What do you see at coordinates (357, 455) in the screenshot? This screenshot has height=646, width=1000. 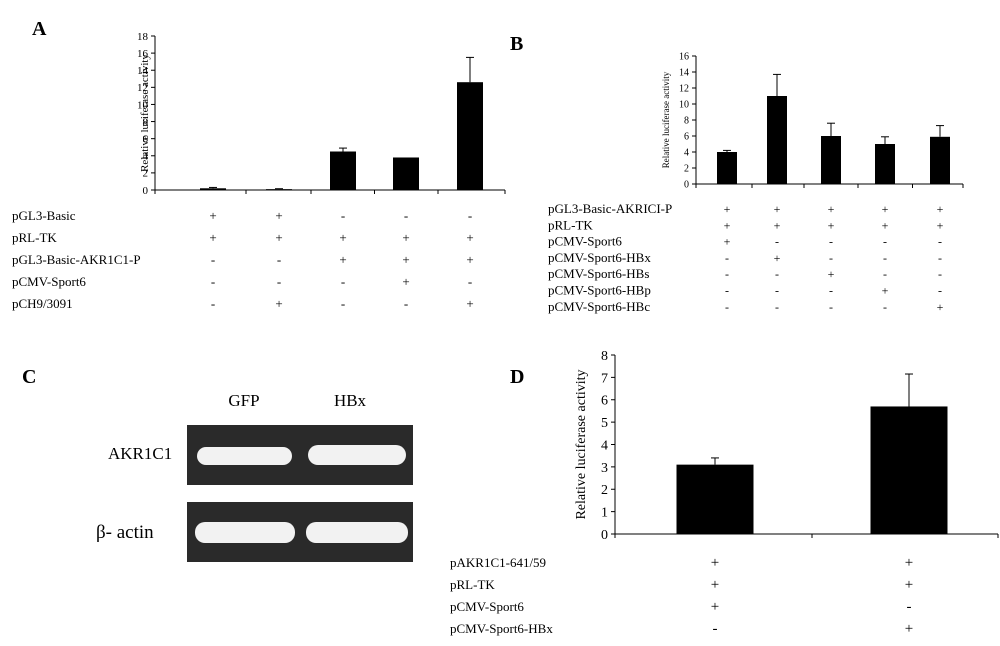 I see `gel-band-akr1c1-hbx` at bounding box center [357, 455].